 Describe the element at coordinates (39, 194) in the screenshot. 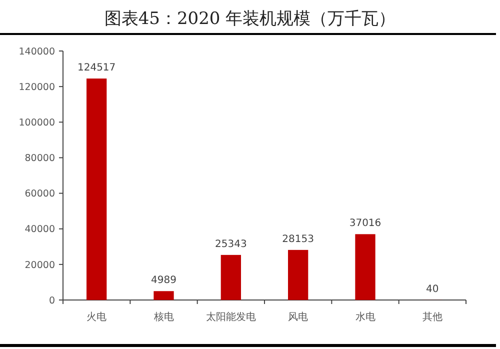

I see `y-tick-label: 60000` at that location.